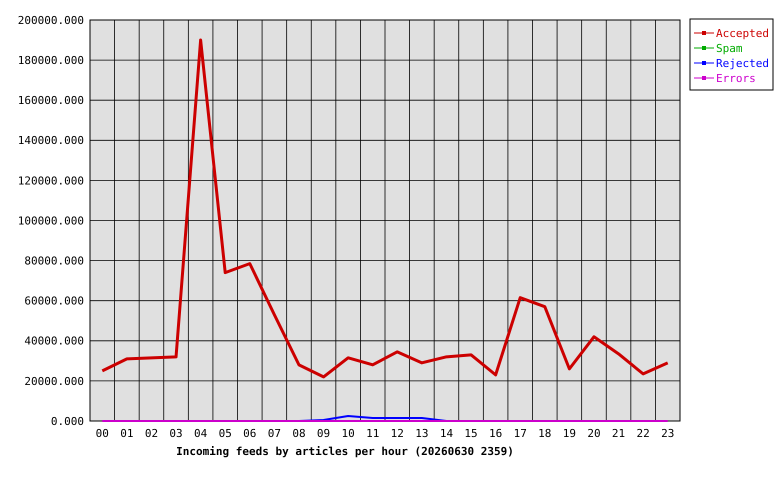  What do you see at coordinates (67, 421) in the screenshot?
I see `y-tick-label: 0.000` at bounding box center [67, 421].